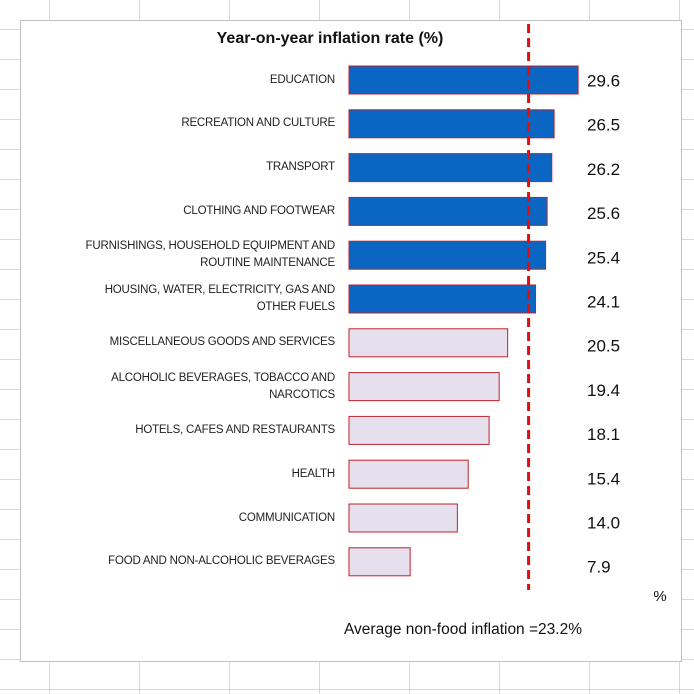 The height and width of the screenshot is (694, 694). What do you see at coordinates (286, 517) in the screenshot?
I see `category-label: COMMUNICATION` at bounding box center [286, 517].